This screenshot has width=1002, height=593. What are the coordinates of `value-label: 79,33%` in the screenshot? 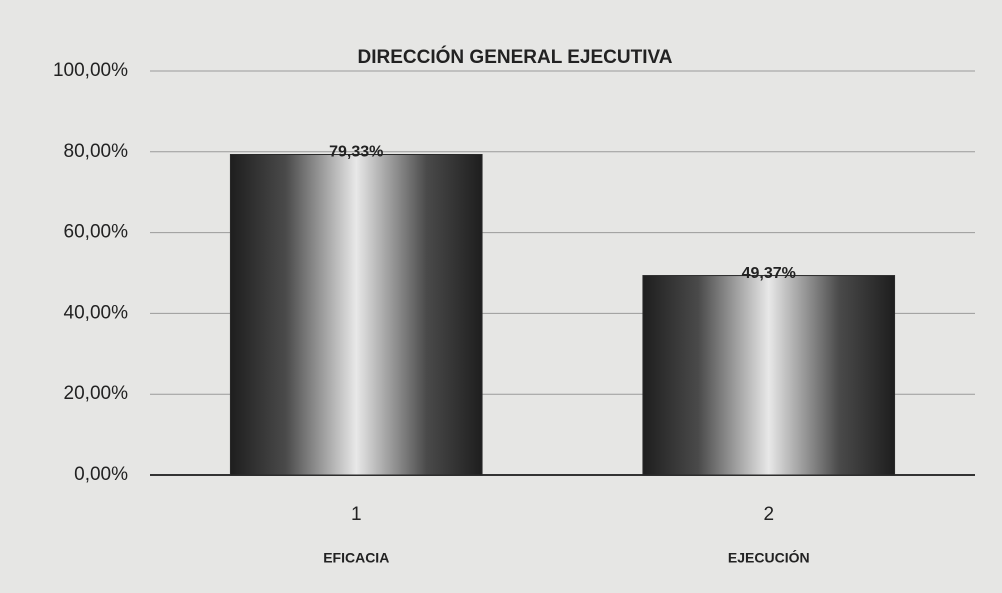 It's located at (356, 152).